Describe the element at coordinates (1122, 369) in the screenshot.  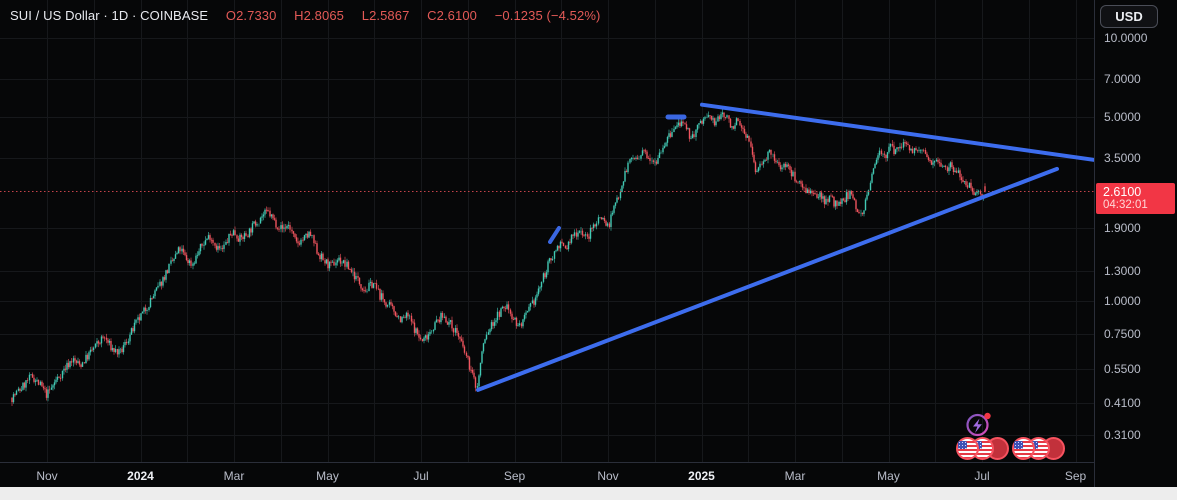
I see `price-axis-label: 0.5500` at that location.